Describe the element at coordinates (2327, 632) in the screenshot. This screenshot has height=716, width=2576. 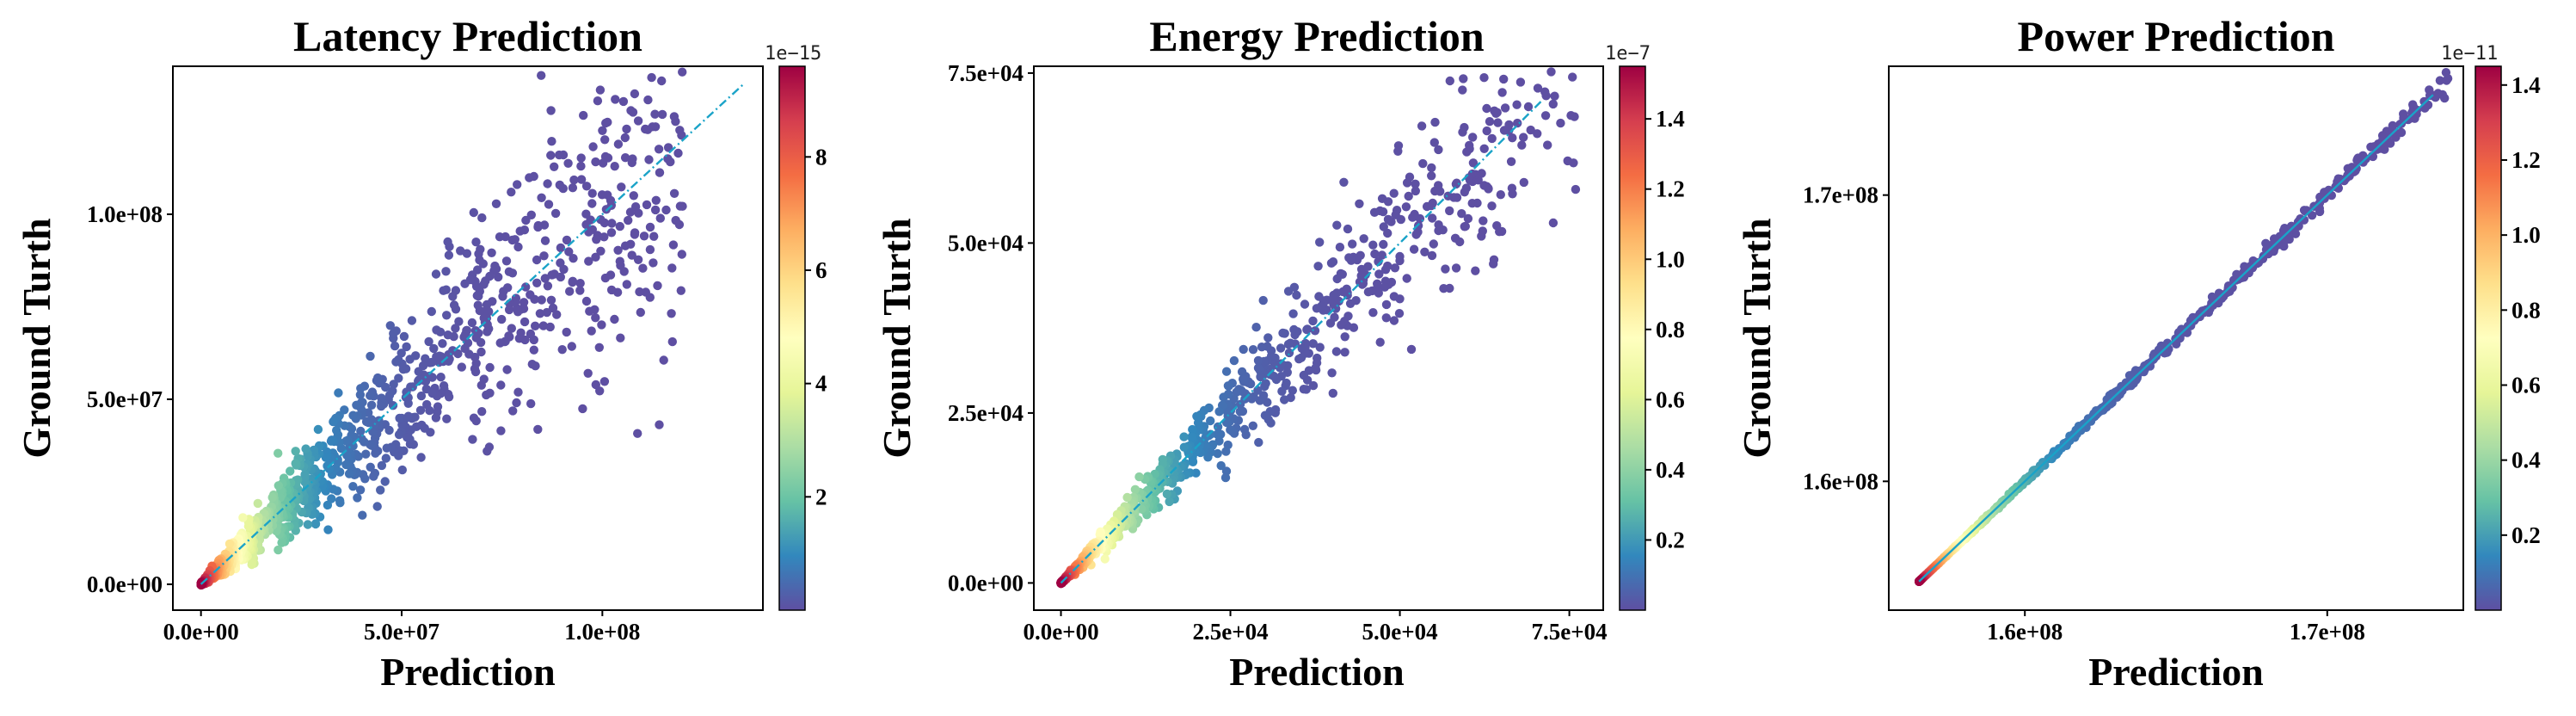
I see `power-x-tick-label: 1.7e+08` at that location.